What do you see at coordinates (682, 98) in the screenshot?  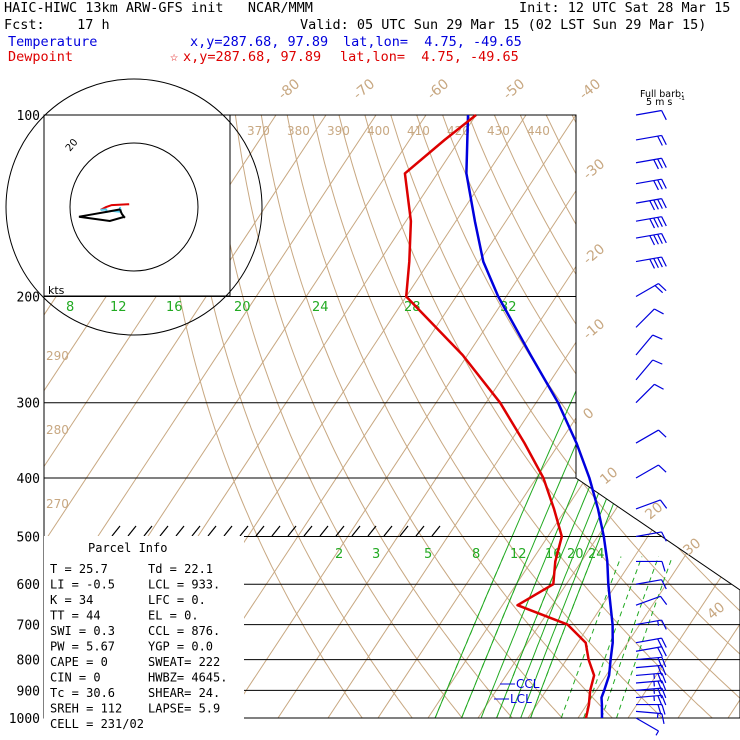 I see `barb-key-sup: -1` at bounding box center [682, 98].